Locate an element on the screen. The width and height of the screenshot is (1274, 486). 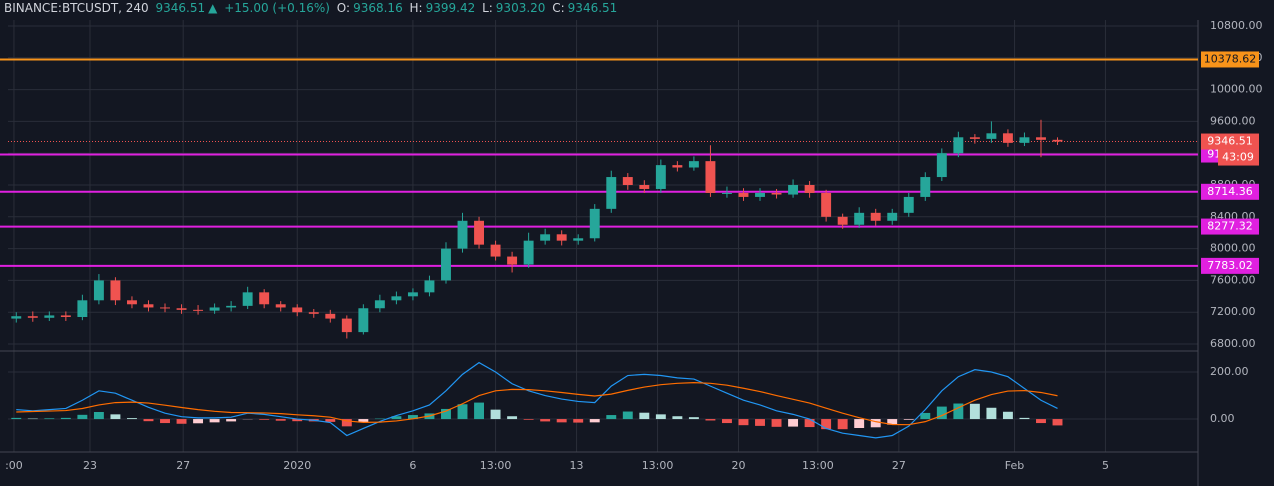
symbol: BINANCE:BTCUSDT, 240 is located at coordinates (76, 8).